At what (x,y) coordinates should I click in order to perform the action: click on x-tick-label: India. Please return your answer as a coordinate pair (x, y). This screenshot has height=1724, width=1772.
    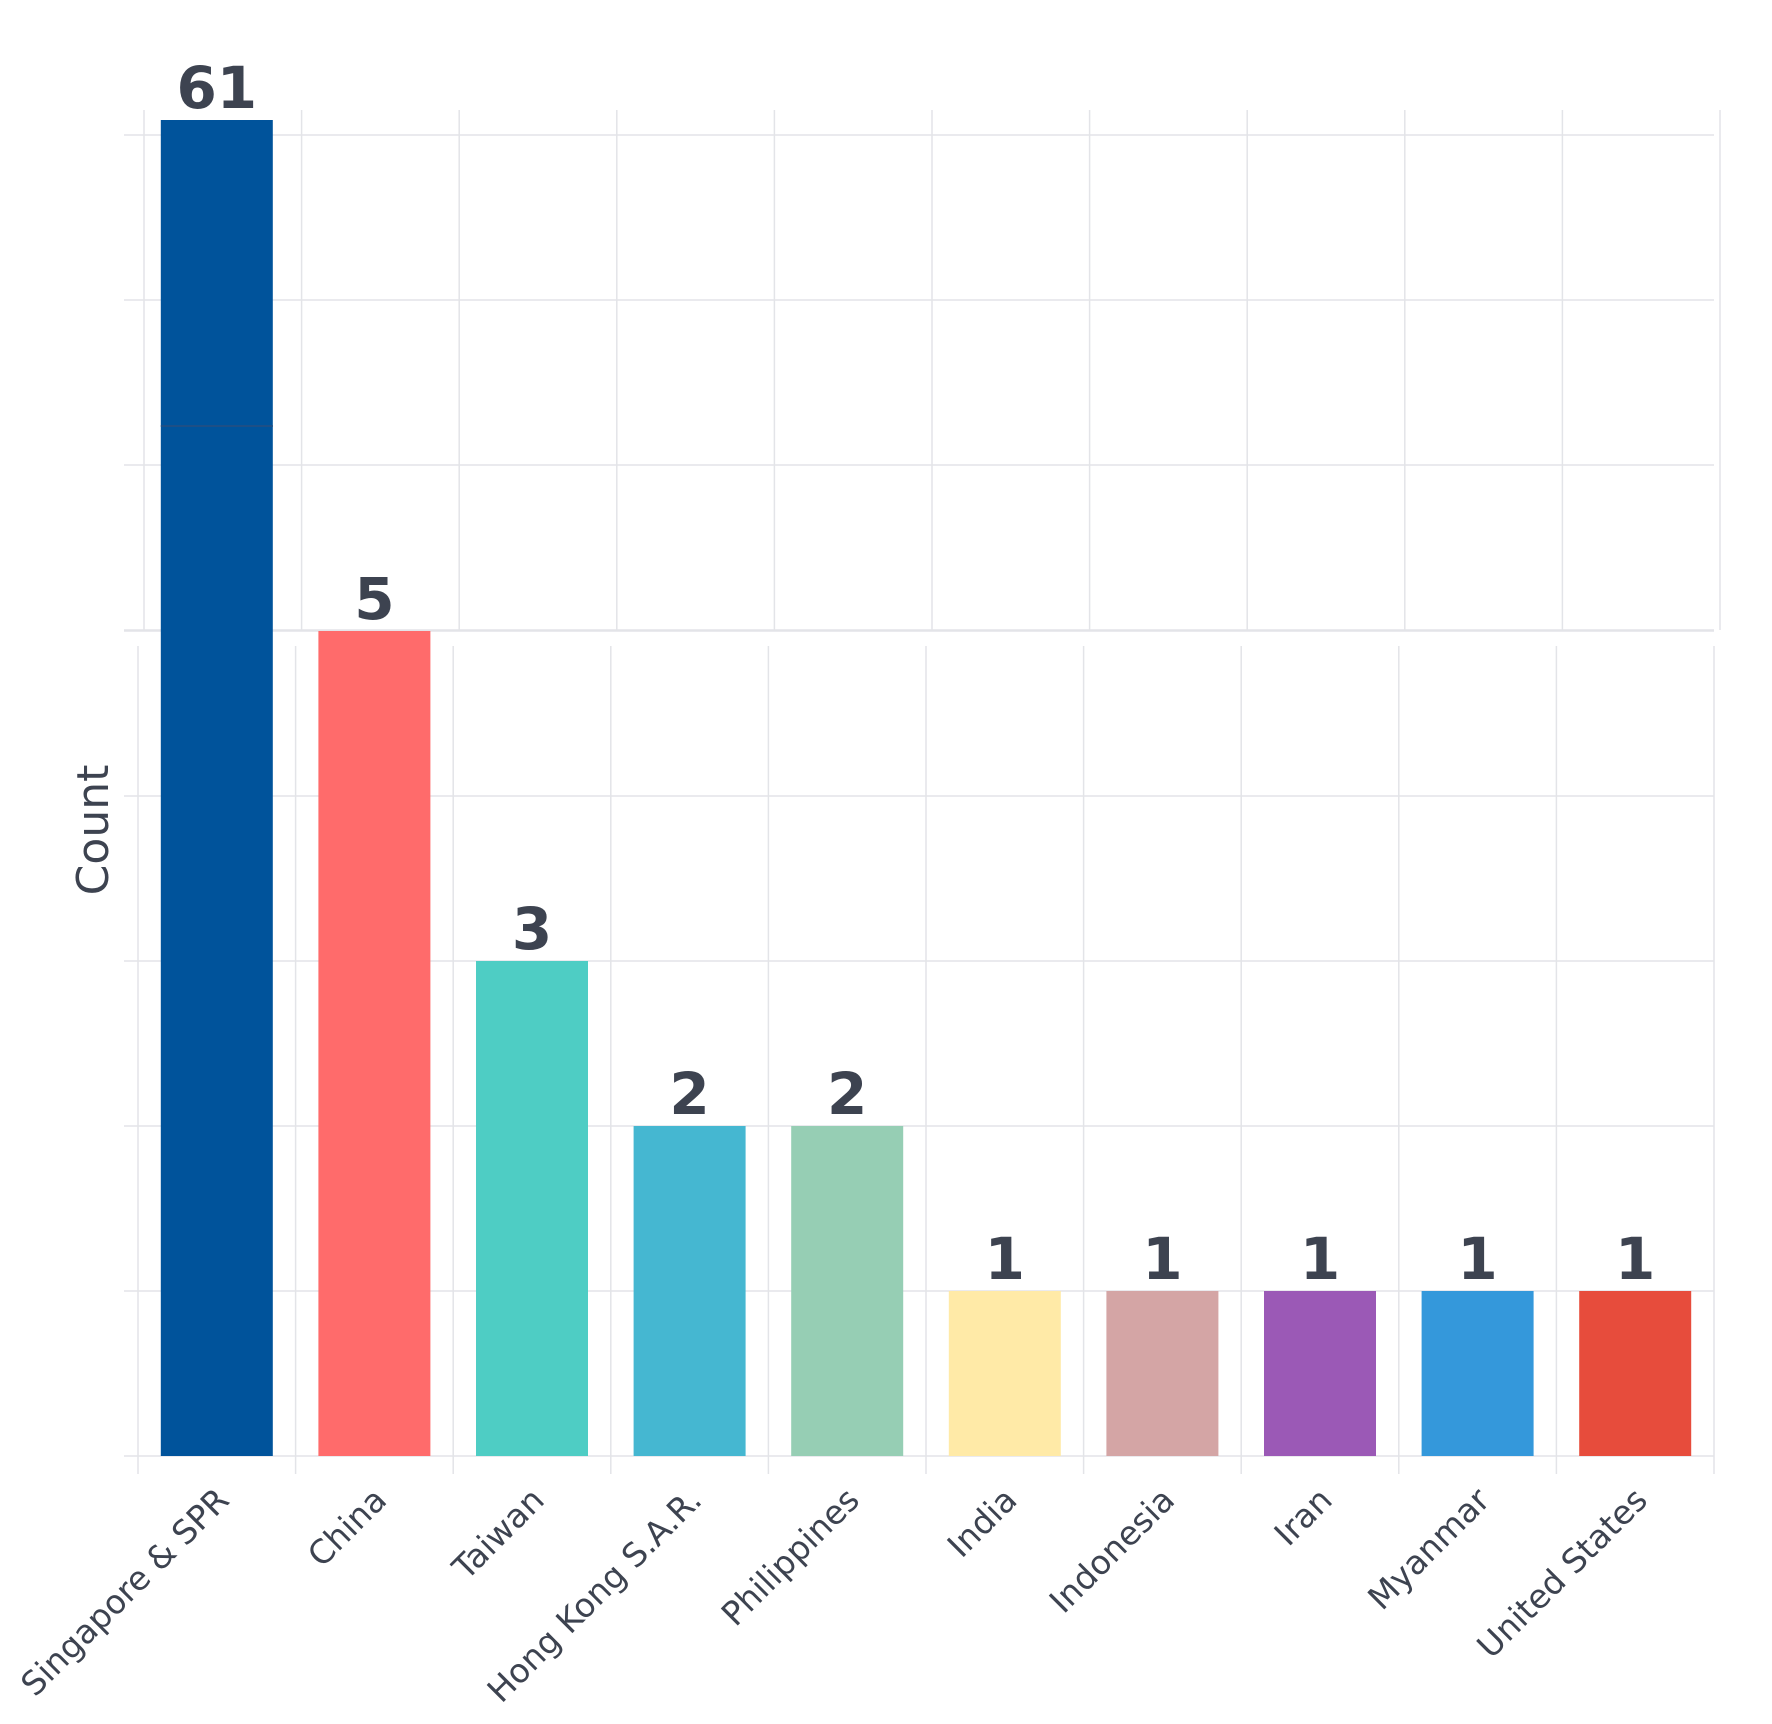
    Looking at the image, I should click on (982, 1522).